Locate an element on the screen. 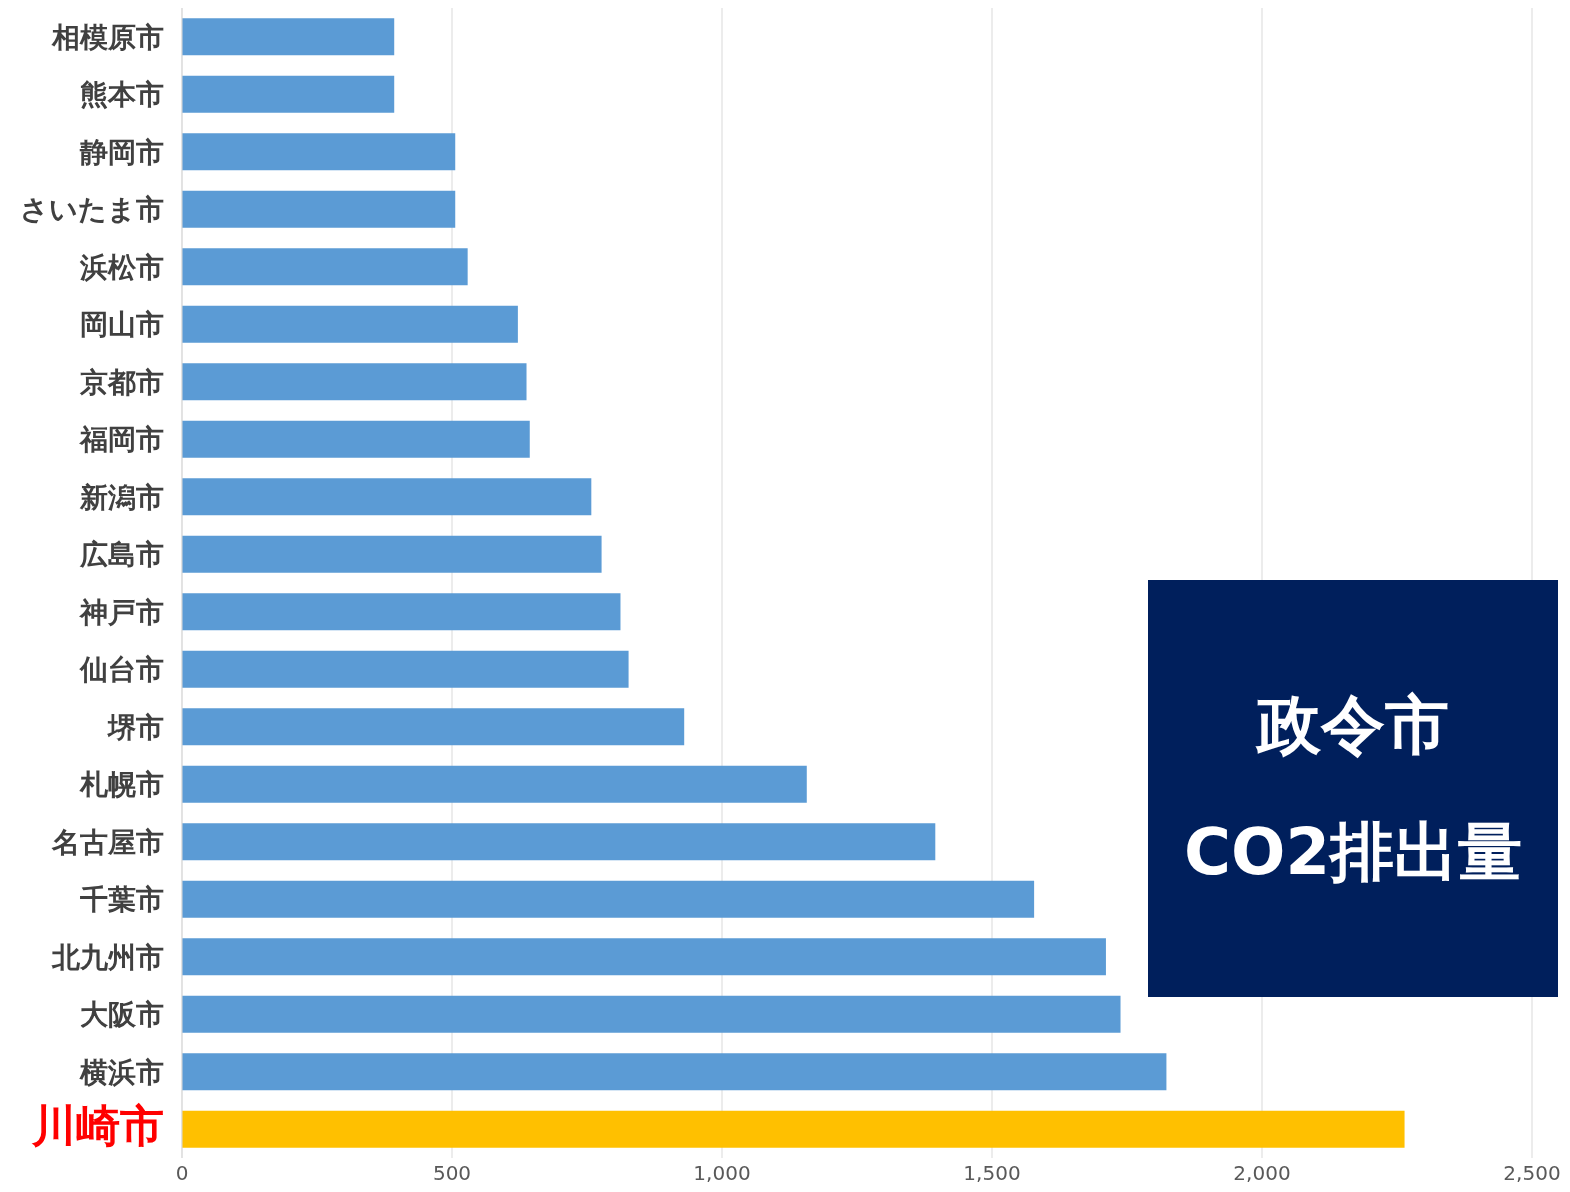 Image resolution: width=1570 pixels, height=1192 pixels. y-tick-label: 名古屋市 is located at coordinates (107, 842).